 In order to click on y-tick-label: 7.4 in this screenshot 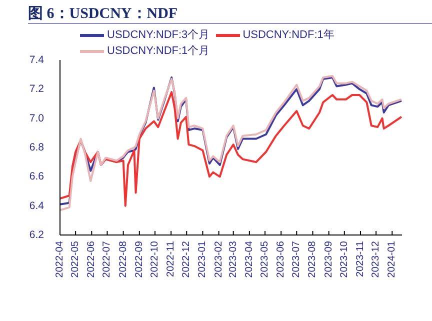, I will do `click(36, 60)`.